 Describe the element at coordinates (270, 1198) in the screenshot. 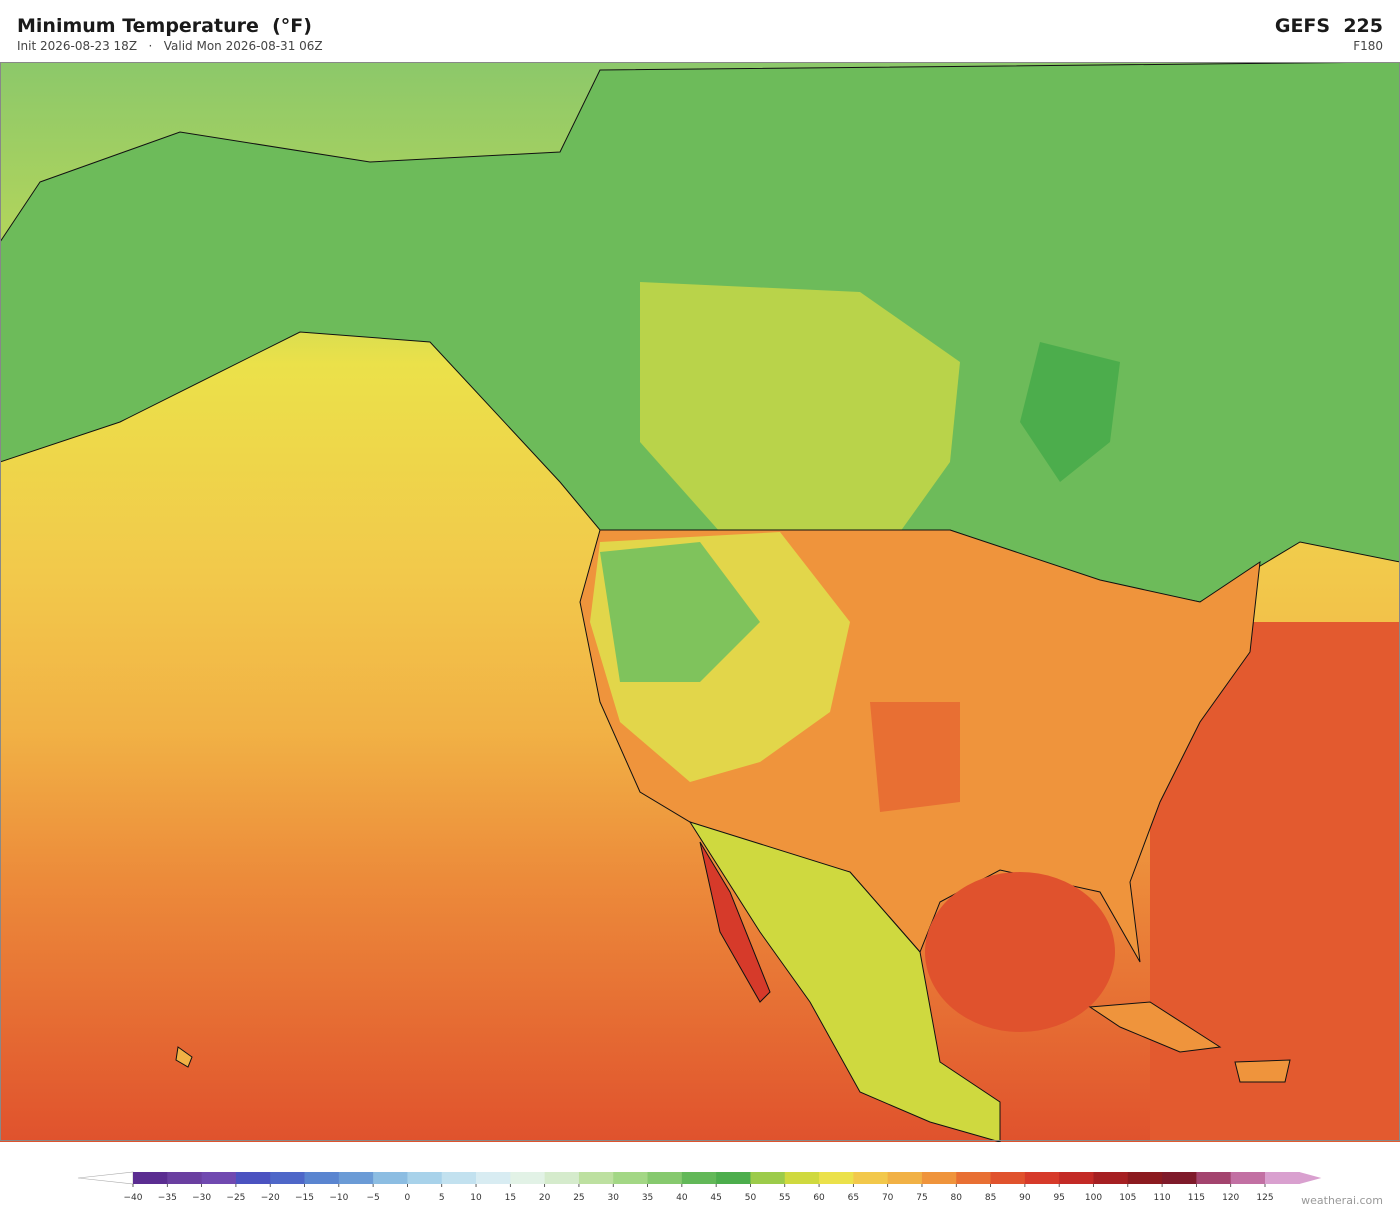

I see `colorbar-tick-label: −20` at that location.